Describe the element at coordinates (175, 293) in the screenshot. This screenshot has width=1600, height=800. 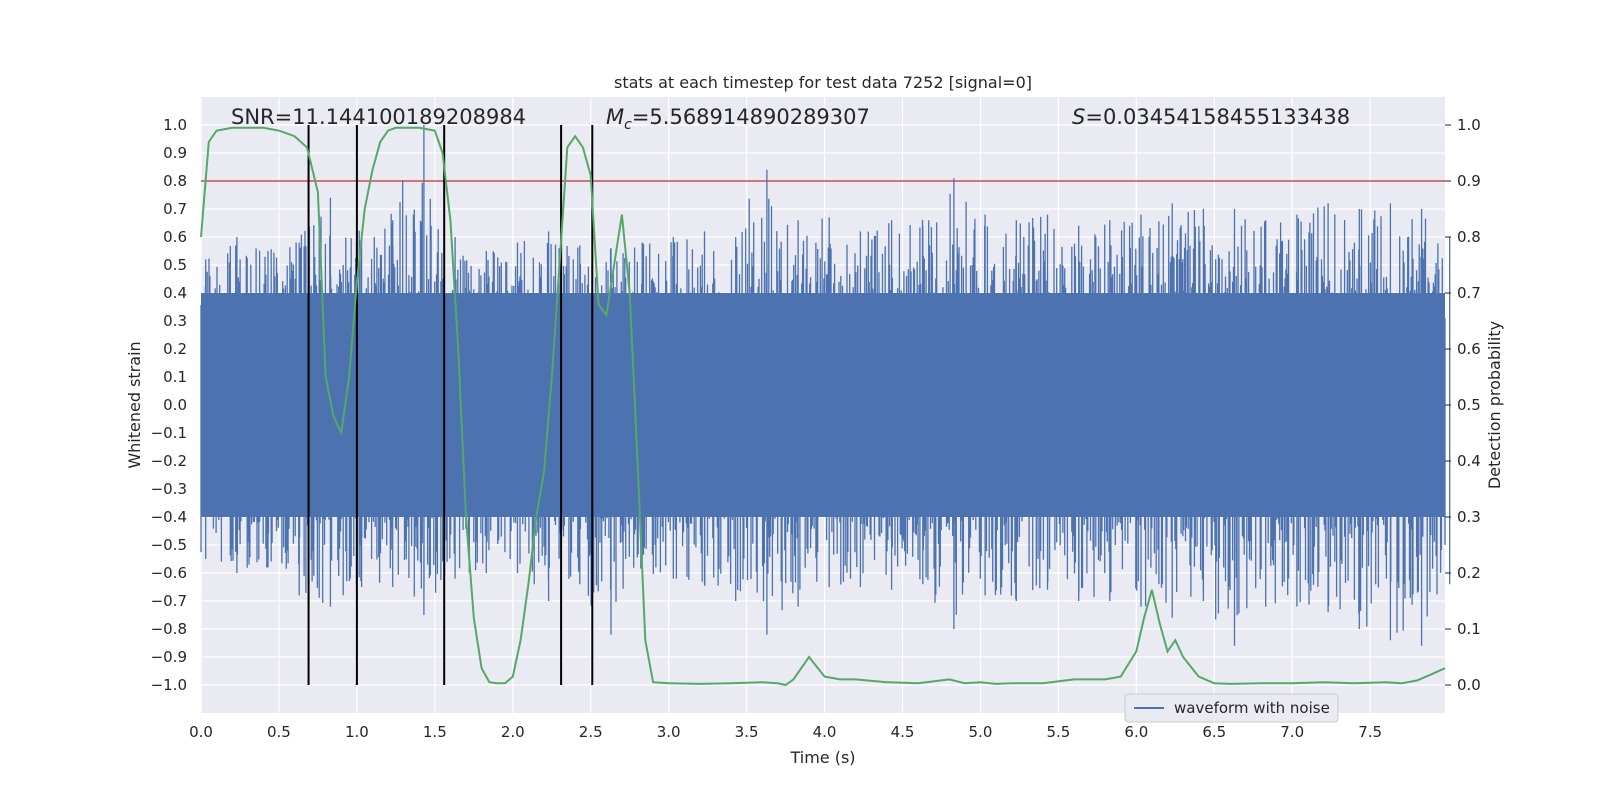
I see `y-tick-label: 0.4` at that location.